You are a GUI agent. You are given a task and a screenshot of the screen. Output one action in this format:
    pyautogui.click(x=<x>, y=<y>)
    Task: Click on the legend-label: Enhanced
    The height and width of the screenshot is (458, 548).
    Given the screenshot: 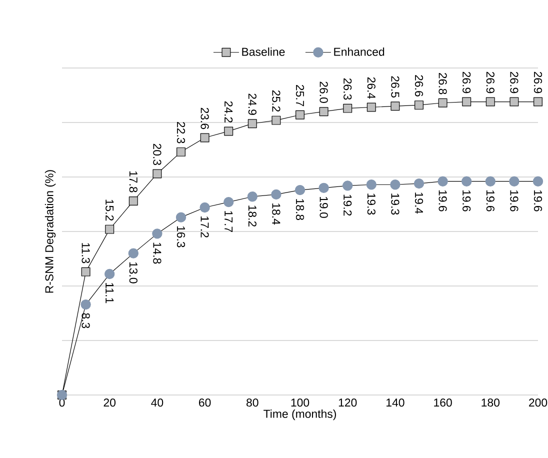 What is the action you would take?
    pyautogui.click(x=359, y=51)
    